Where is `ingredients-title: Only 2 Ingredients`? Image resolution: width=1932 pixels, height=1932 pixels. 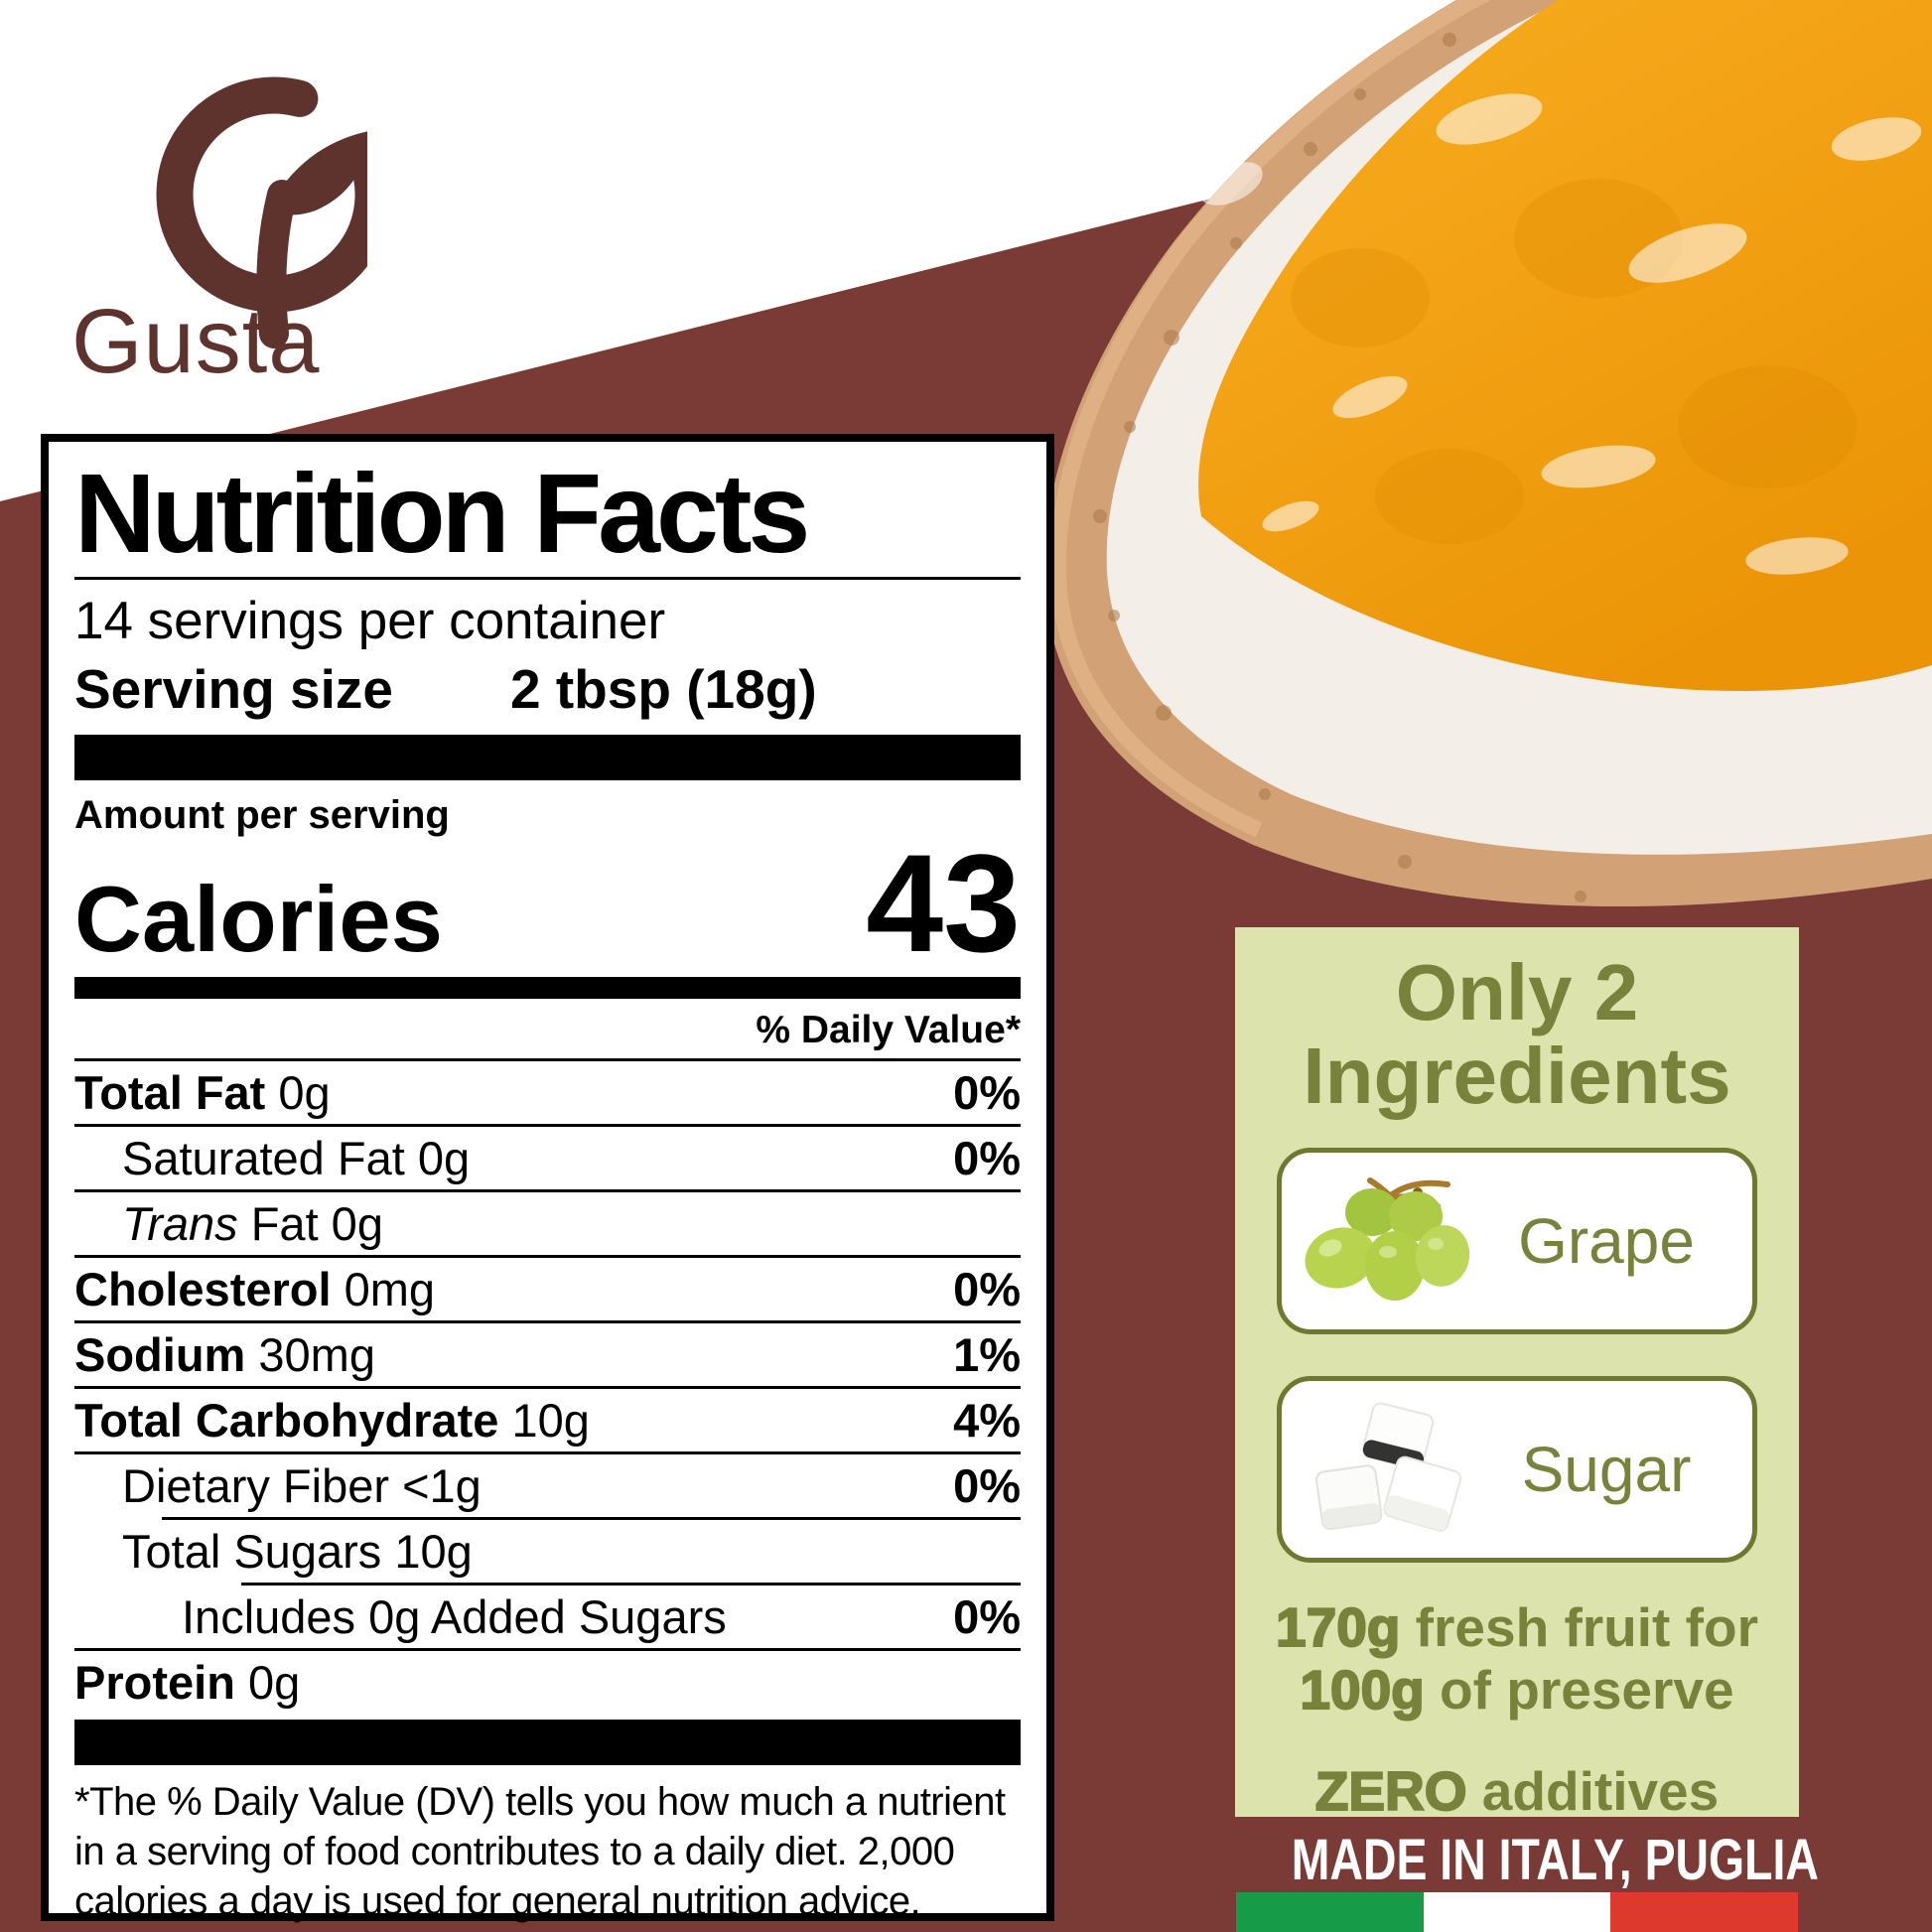
ingredients-title: Only 2 Ingredients is located at coordinates (1517, 1034).